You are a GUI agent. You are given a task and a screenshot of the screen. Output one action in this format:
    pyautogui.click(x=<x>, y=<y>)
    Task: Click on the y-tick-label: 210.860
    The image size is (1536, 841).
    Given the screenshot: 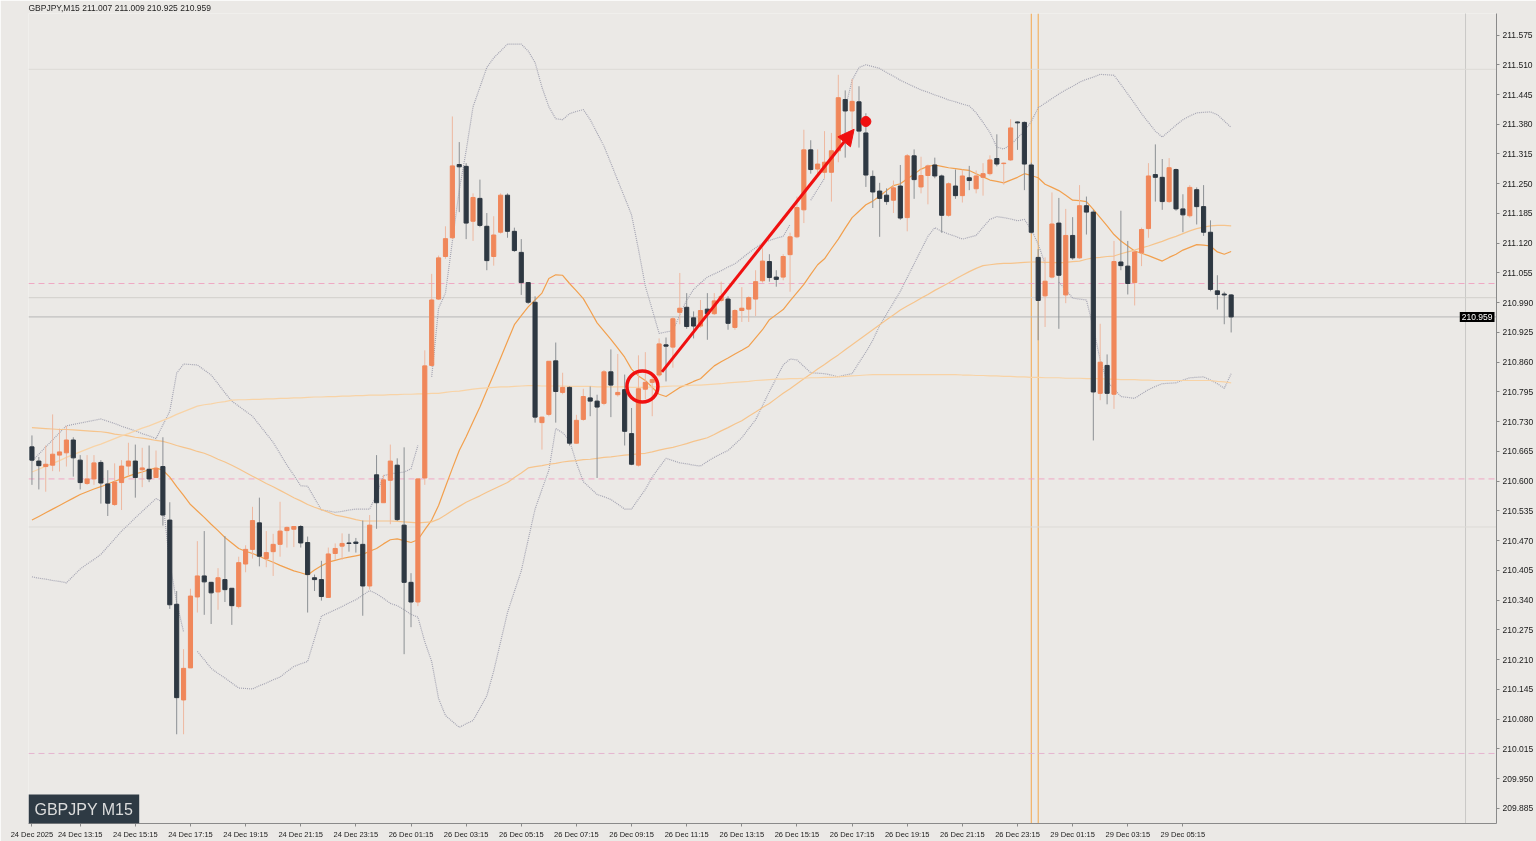 What is the action you would take?
    pyautogui.click(x=1518, y=362)
    